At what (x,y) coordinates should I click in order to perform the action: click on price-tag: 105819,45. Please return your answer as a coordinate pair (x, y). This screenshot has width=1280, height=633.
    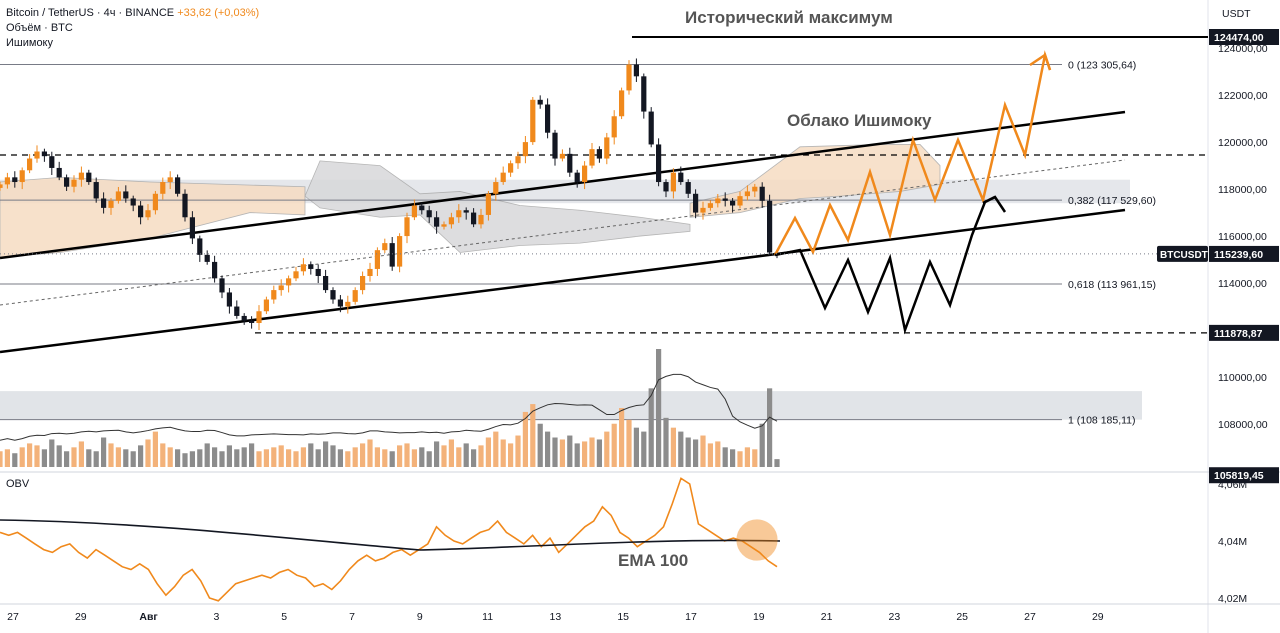
    Looking at the image, I should click on (1244, 475).